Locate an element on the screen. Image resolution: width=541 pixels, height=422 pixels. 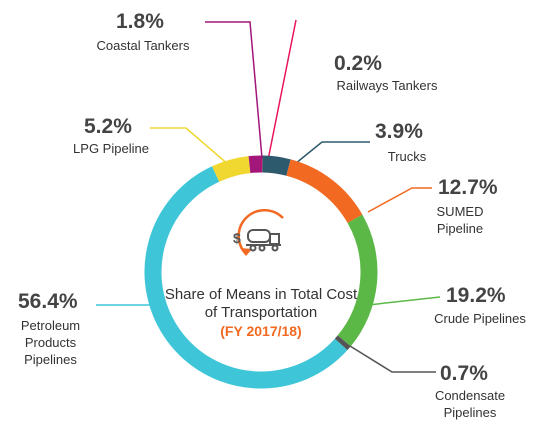
category-label: Petroleum Products Pipelines is located at coordinates (50, 342).